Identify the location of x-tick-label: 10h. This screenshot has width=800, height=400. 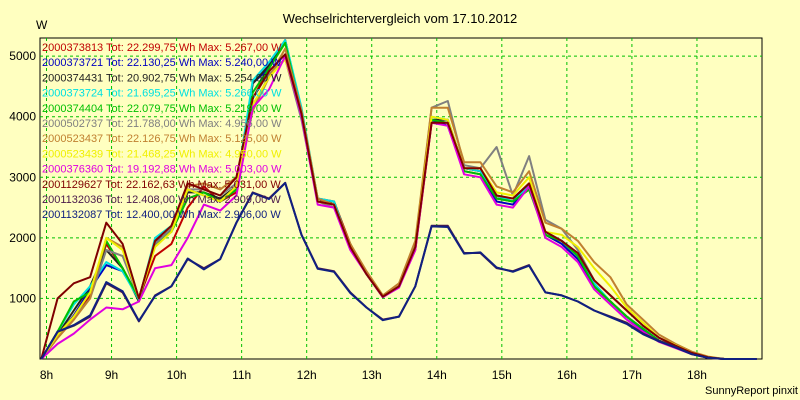
(177, 375).